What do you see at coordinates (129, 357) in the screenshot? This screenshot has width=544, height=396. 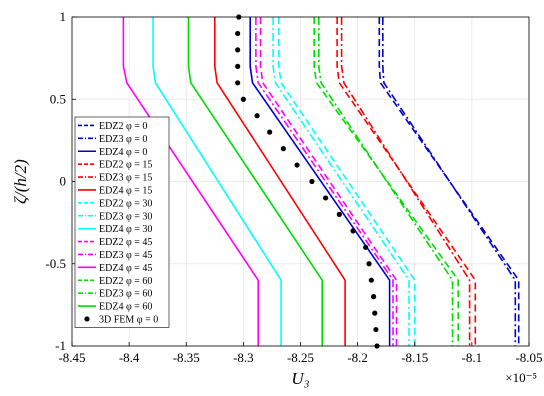 I see `x-tick-label: -8.4` at bounding box center [129, 357].